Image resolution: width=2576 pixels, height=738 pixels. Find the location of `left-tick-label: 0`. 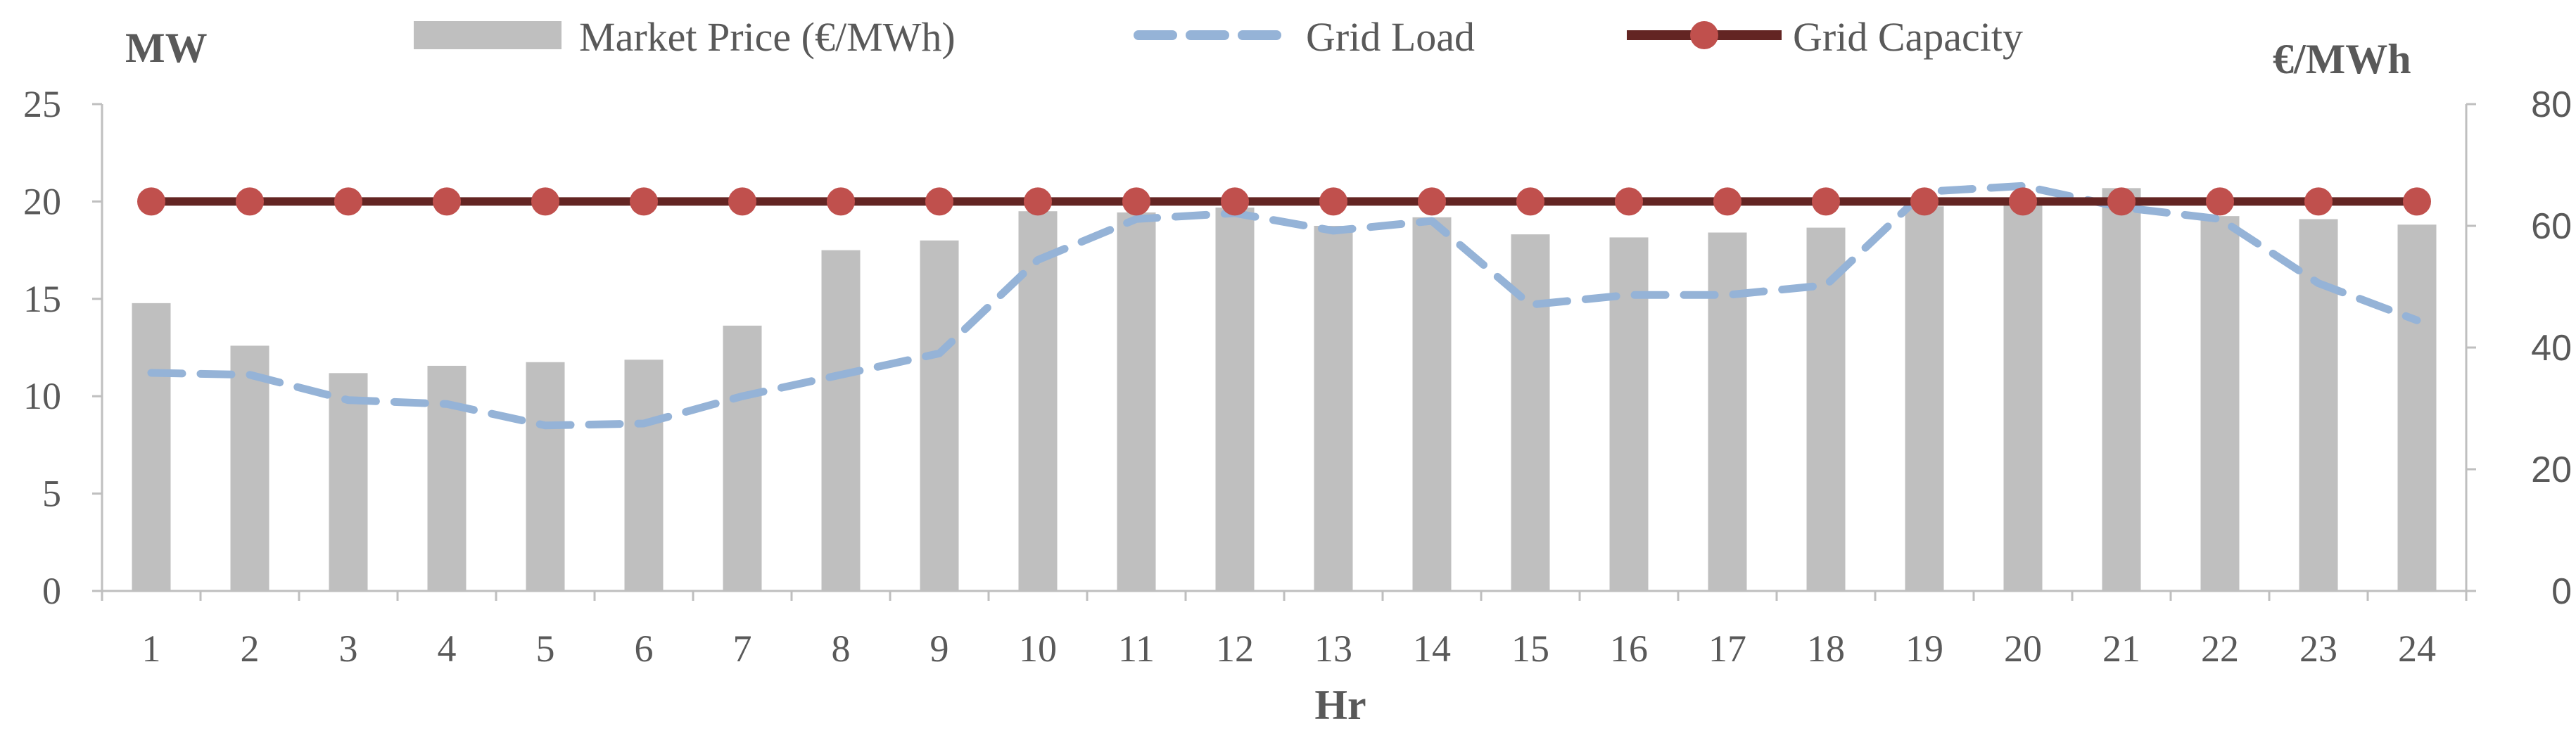

left-tick-label: 0 is located at coordinates (52, 591).